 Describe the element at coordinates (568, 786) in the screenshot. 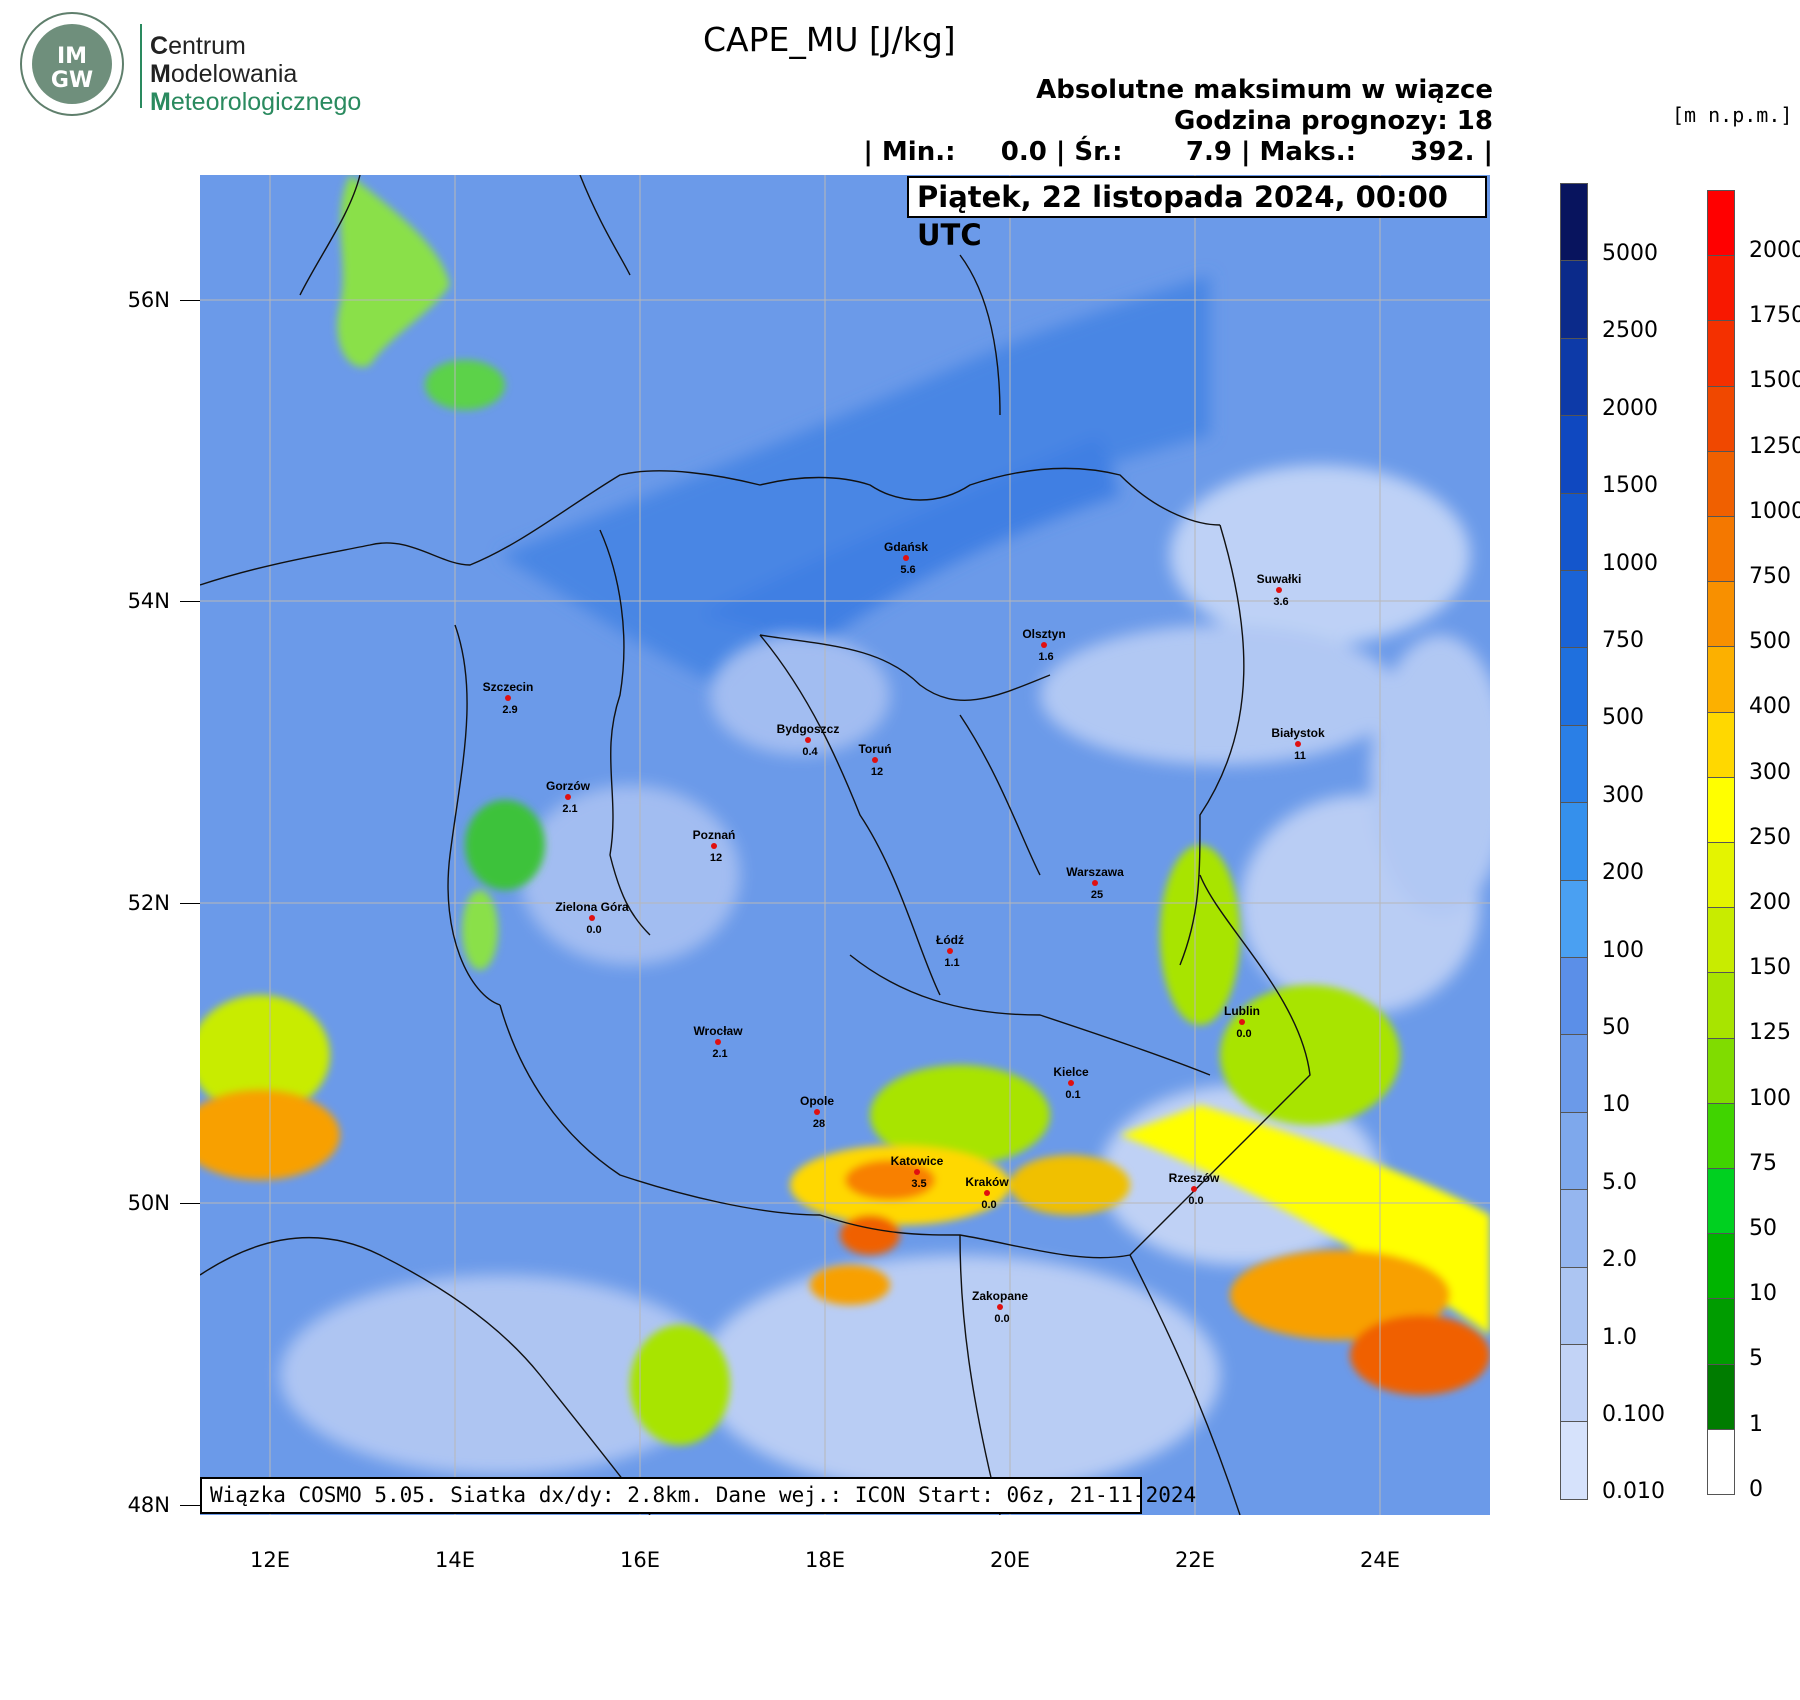

I see `city-name: Gorzów` at that location.